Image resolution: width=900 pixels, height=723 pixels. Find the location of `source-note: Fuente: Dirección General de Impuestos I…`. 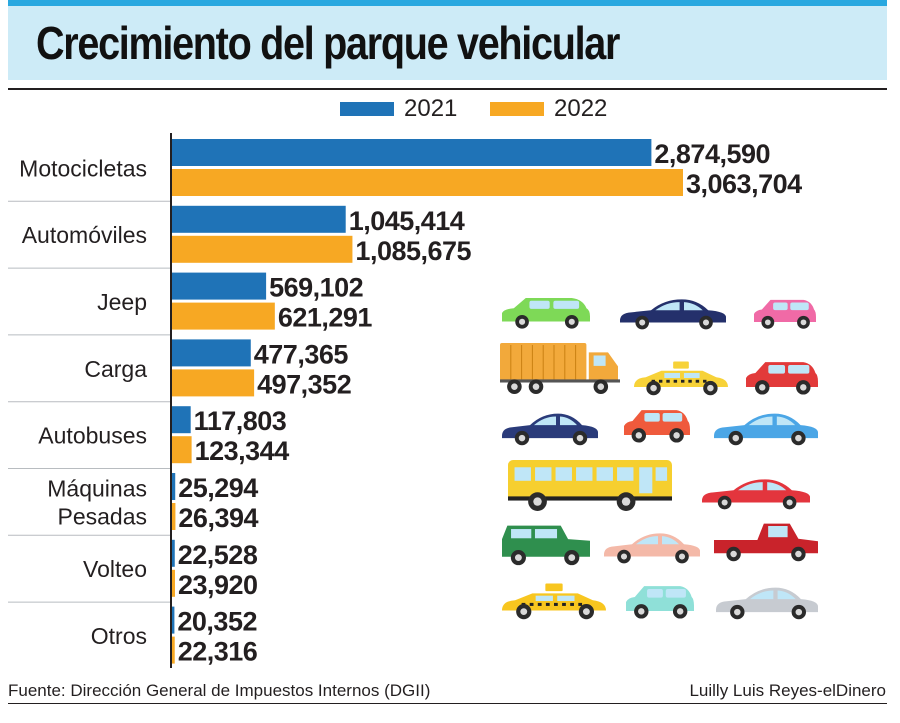

source-note: Fuente: Dirección General de Impuestos I… is located at coordinates (219, 690).